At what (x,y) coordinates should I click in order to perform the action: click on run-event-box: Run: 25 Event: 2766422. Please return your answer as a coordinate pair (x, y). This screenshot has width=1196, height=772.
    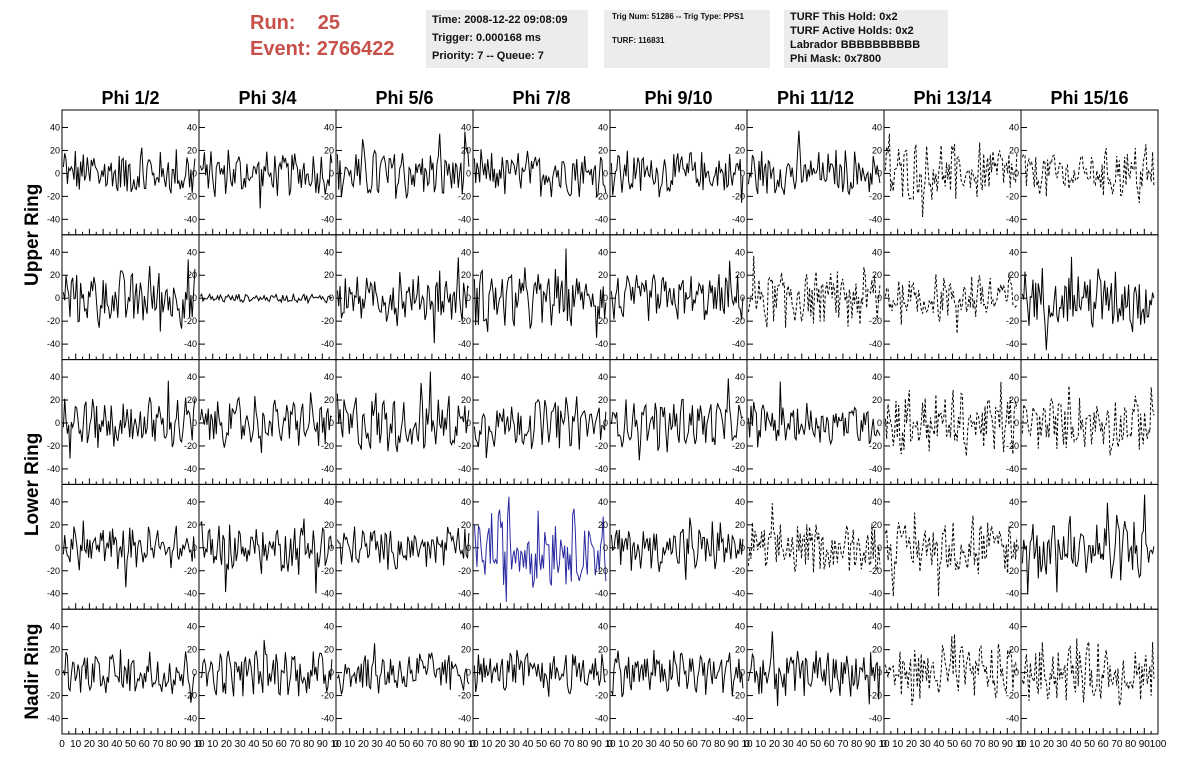
    Looking at the image, I should click on (322, 36).